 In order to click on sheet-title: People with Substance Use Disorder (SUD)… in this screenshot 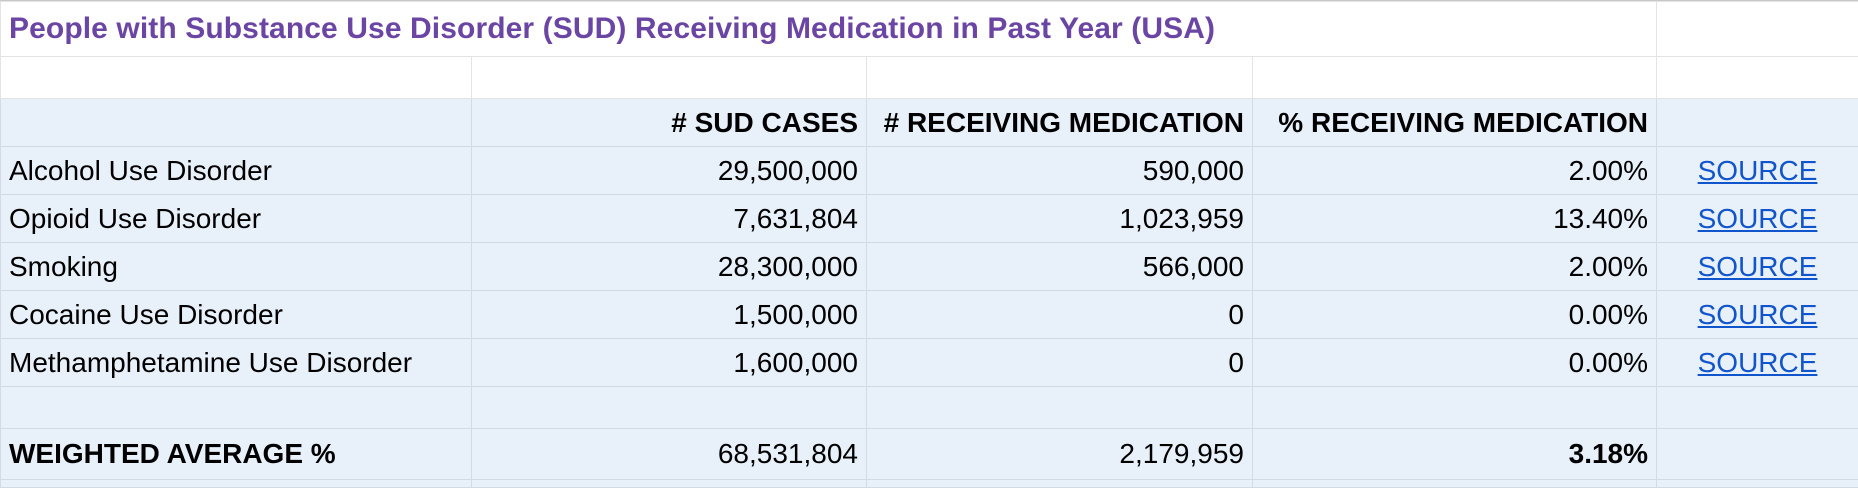, I will do `click(612, 28)`.